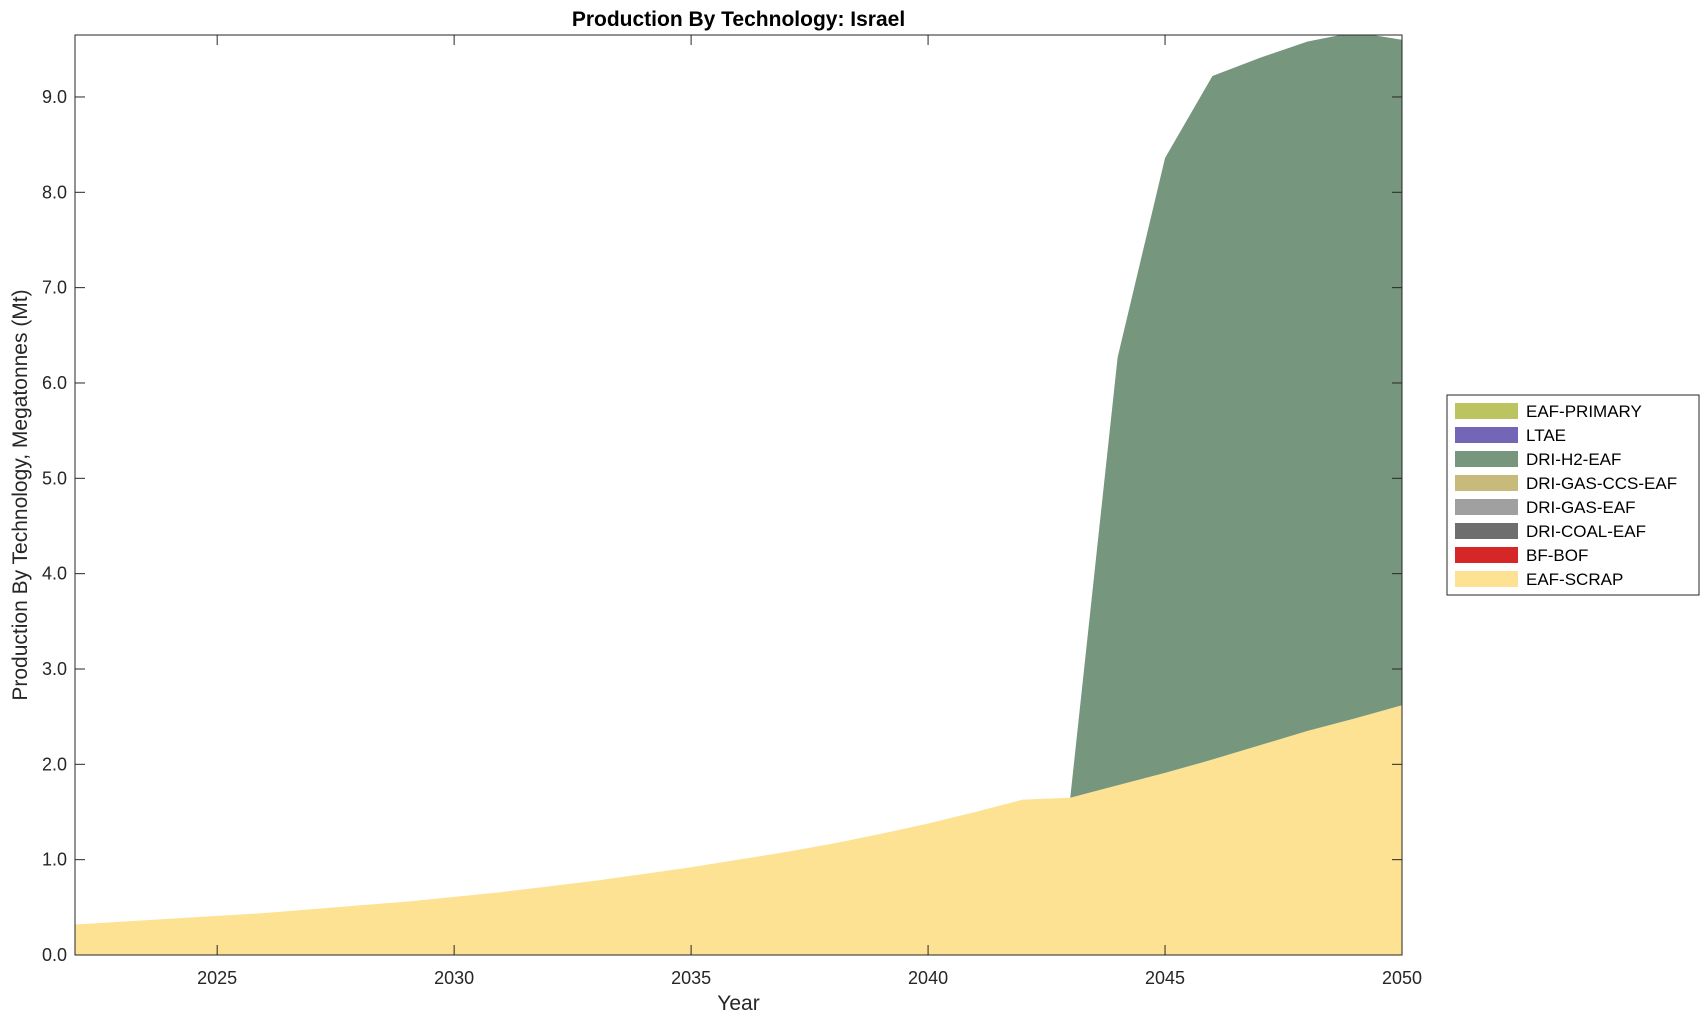 Image resolution: width=1703 pixels, height=1020 pixels. What do you see at coordinates (1402, 978) in the screenshot?
I see `x-tick-label: 2050` at bounding box center [1402, 978].